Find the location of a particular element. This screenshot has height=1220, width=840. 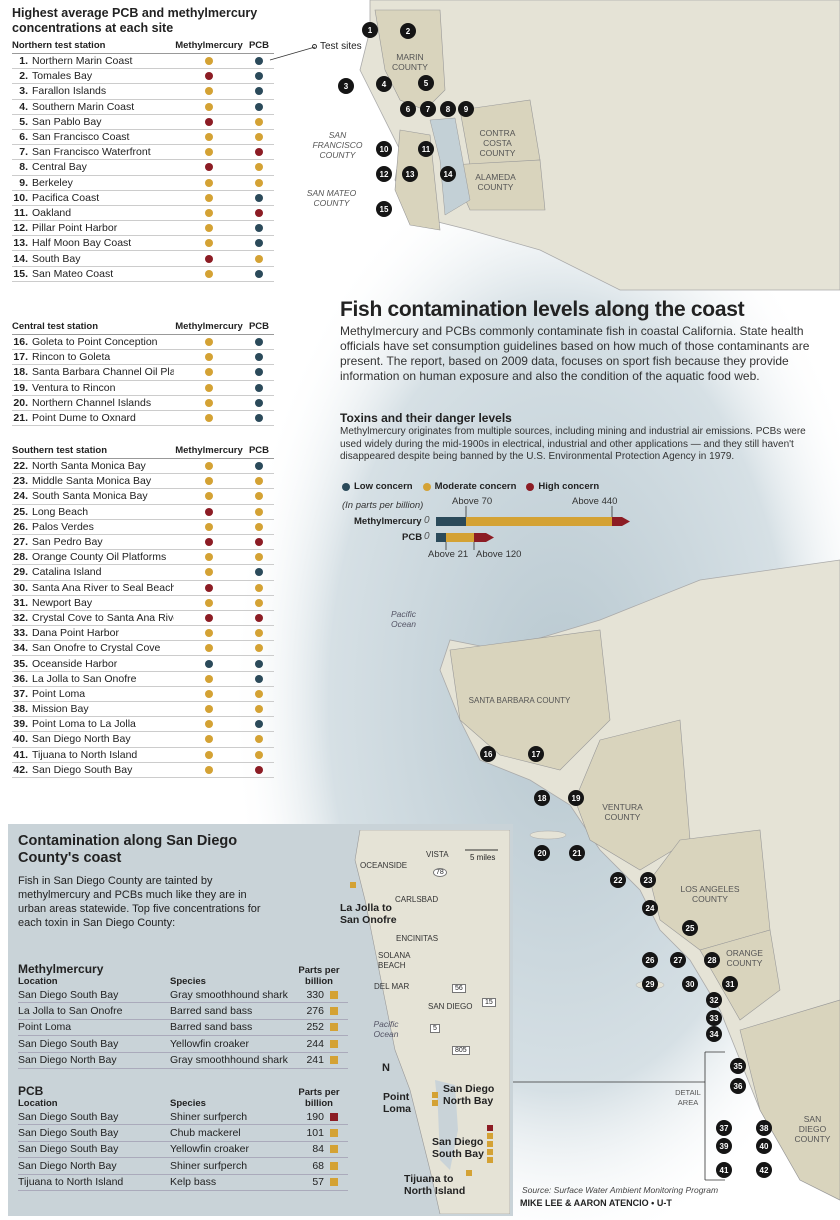

sd-pacific: Pacific Ocean is located at coordinates (386, 1029).